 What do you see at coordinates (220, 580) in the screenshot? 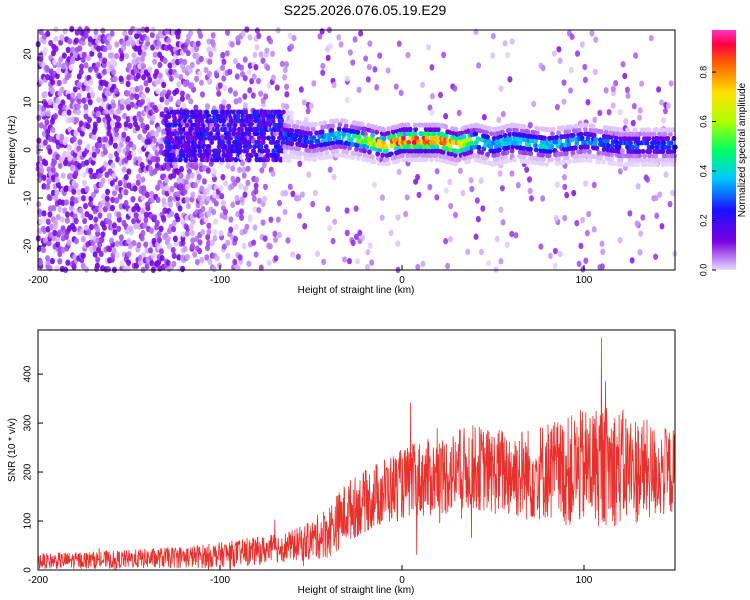
I see `snr-x-tick-label: -100` at bounding box center [220, 580].